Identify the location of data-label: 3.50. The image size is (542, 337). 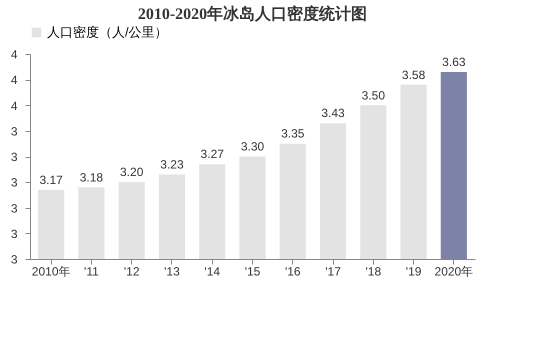
(374, 95).